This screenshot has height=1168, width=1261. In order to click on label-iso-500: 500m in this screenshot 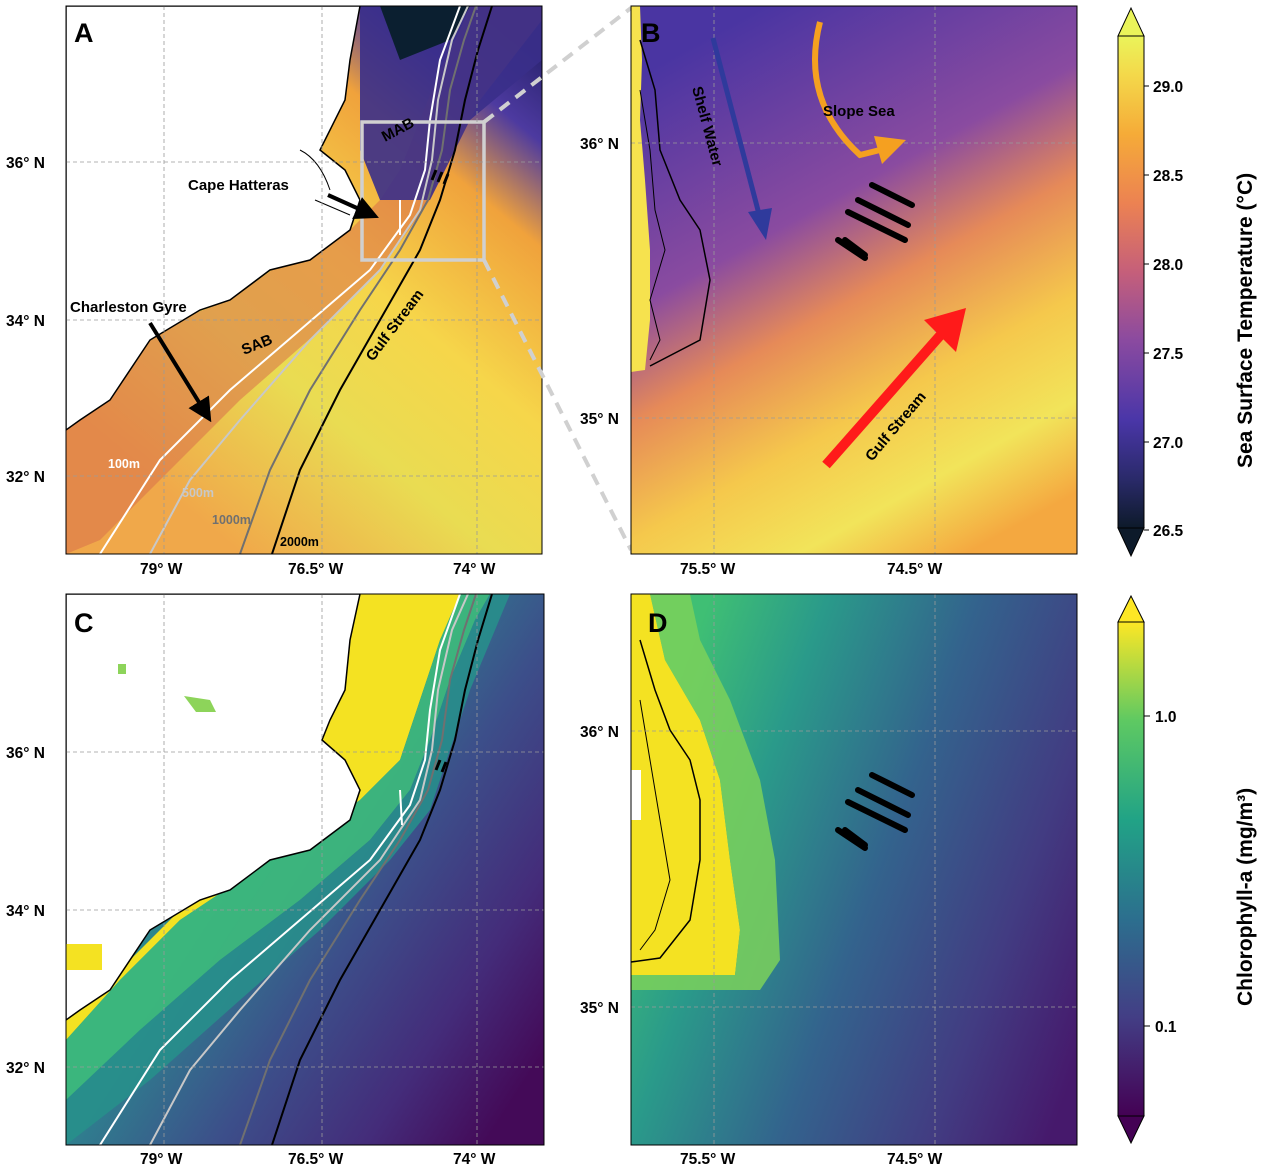, I will do `click(198, 493)`.